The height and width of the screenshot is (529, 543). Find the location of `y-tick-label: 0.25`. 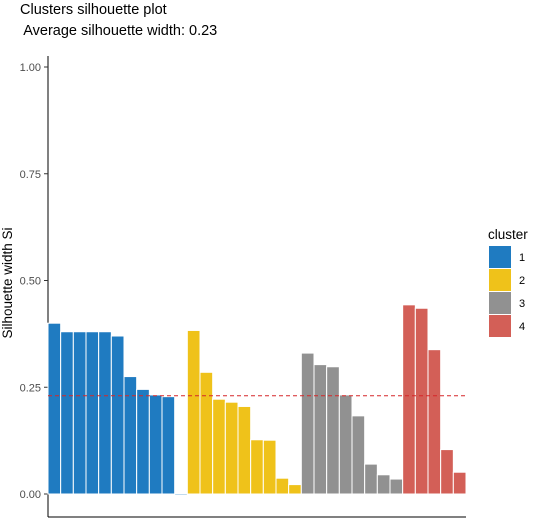

y-tick-label: 0.25 is located at coordinates (30, 388).